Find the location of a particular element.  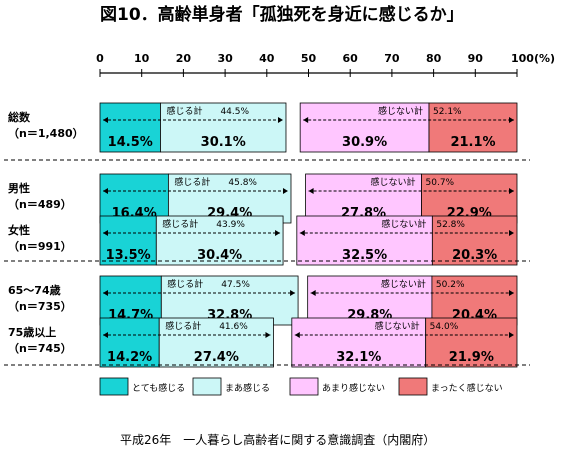

feel-total-value: 45.8% is located at coordinates (242, 183).